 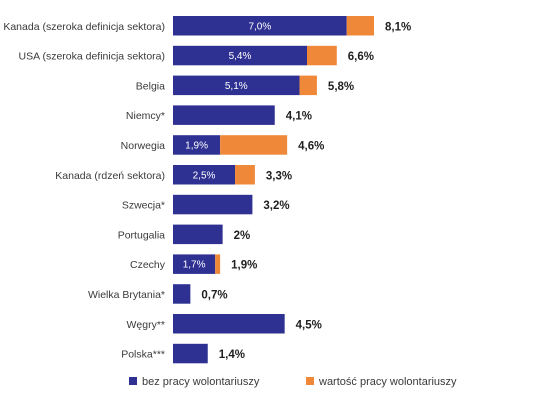 I want to click on category-label: Norwegia, so click(x=143, y=146).